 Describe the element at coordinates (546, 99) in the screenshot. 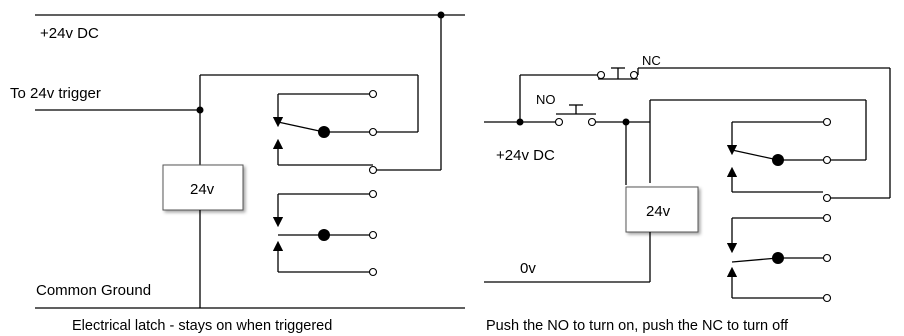

I see `no-label: NO` at that location.